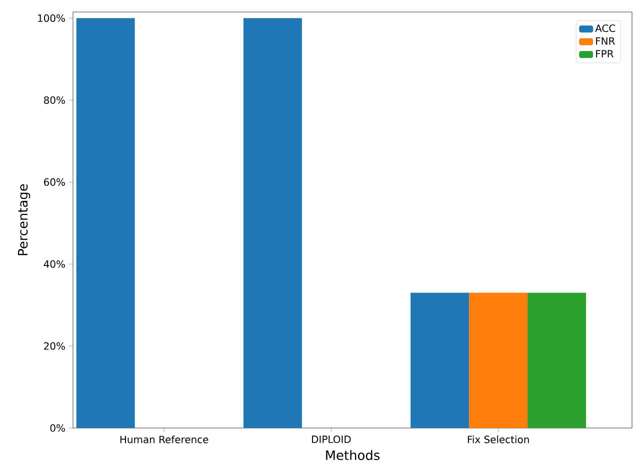 This screenshot has height=474, width=633. I want to click on y-tick-label: 20%, so click(54, 346).